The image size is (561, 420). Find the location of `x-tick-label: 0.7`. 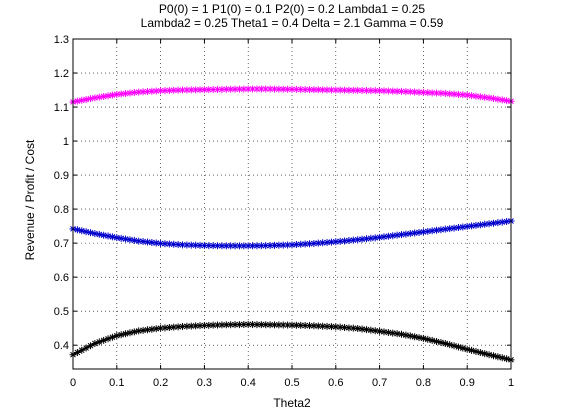

x-tick-label: 0.7 is located at coordinates (379, 383).